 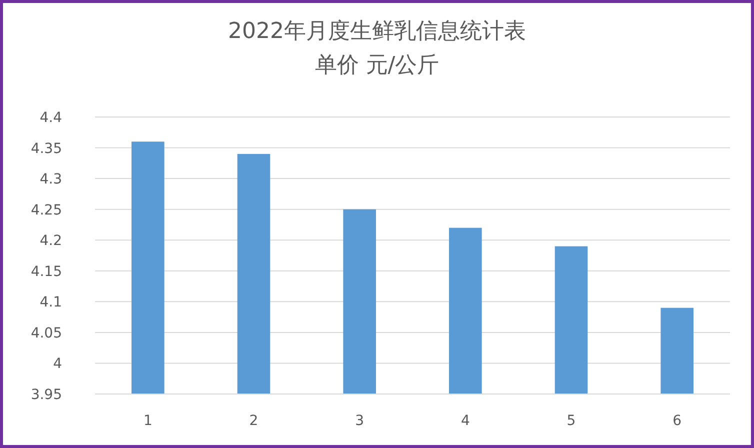 What do you see at coordinates (51, 241) in the screenshot?
I see `y-tick-label: 4.2` at bounding box center [51, 241].